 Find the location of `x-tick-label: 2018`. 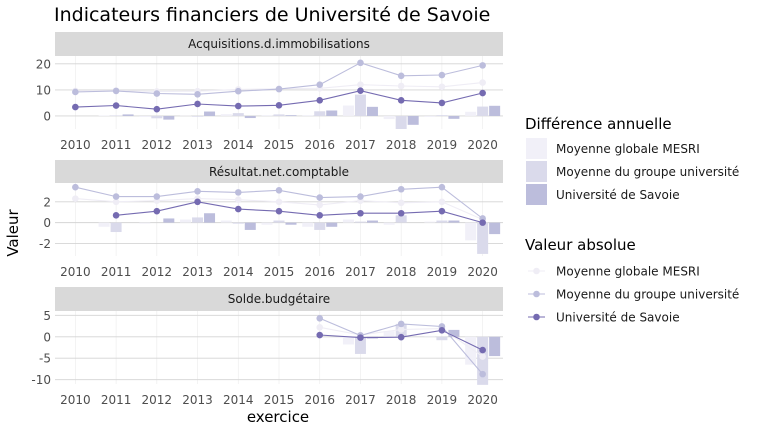

x-tick-label: 2018 is located at coordinates (401, 145).